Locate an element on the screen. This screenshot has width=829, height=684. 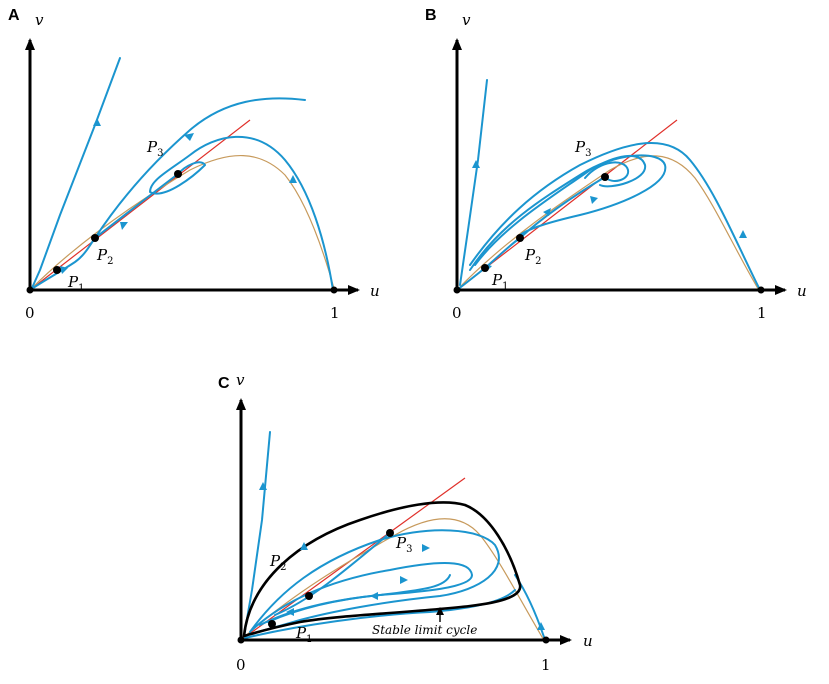
panel-b-p3-dot is located at coordinates (605, 177).